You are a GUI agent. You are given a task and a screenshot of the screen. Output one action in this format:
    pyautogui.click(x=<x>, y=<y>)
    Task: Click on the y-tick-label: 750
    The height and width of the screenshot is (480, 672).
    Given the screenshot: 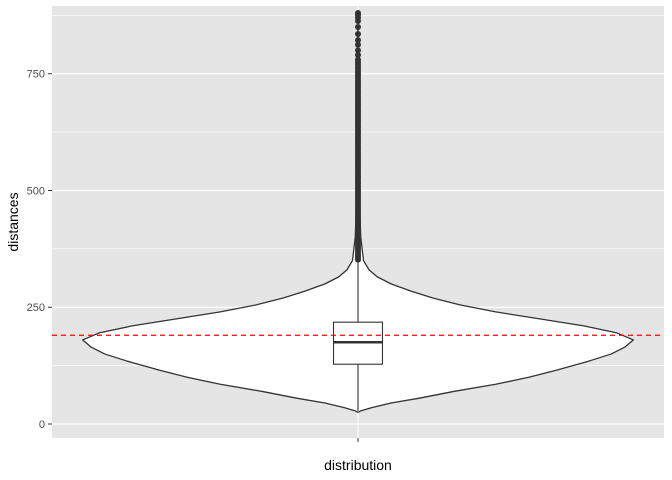 What is the action you would take?
    pyautogui.click(x=36, y=75)
    